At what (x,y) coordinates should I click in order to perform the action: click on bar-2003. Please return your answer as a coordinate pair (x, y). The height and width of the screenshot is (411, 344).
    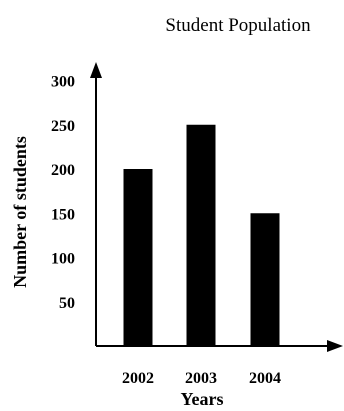
    Looking at the image, I should click on (201, 235).